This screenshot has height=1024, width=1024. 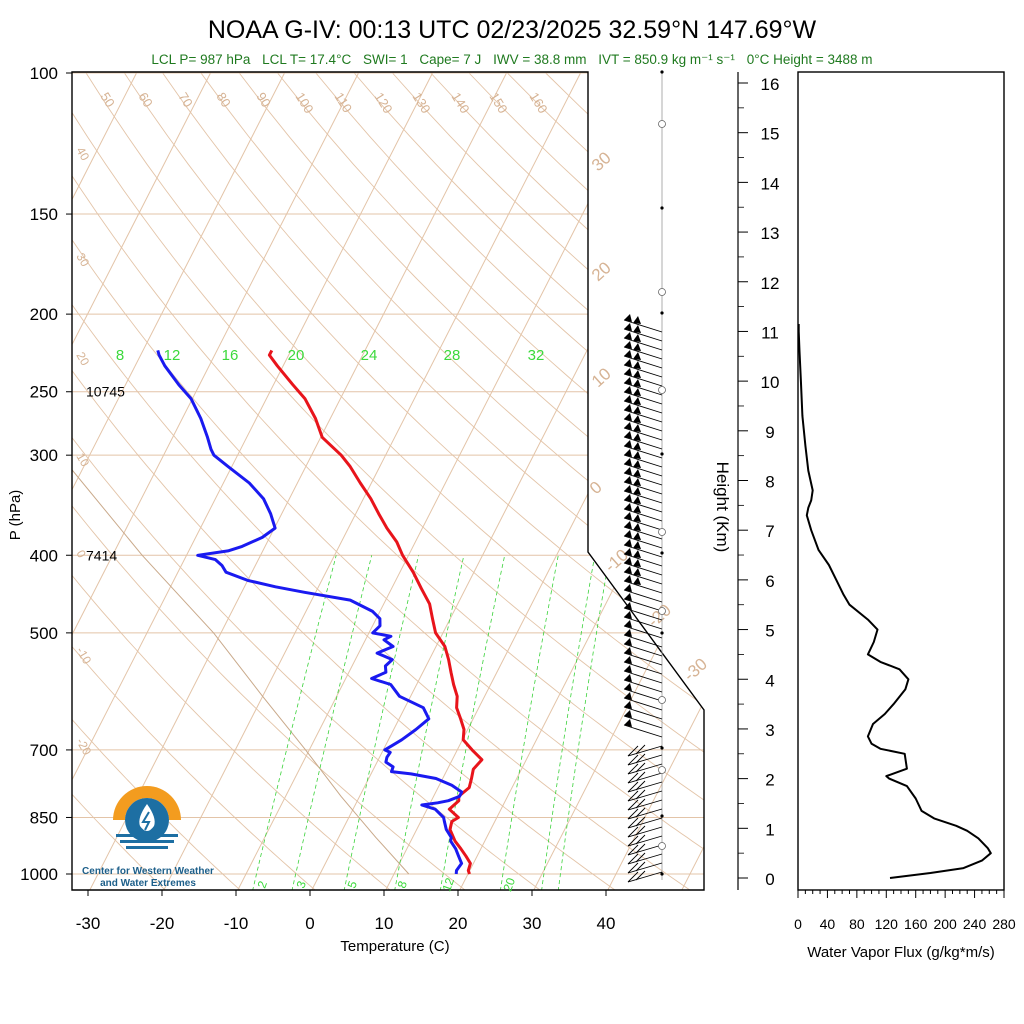 I want to click on mixing-ratio-top-label: 32, so click(x=536, y=355).